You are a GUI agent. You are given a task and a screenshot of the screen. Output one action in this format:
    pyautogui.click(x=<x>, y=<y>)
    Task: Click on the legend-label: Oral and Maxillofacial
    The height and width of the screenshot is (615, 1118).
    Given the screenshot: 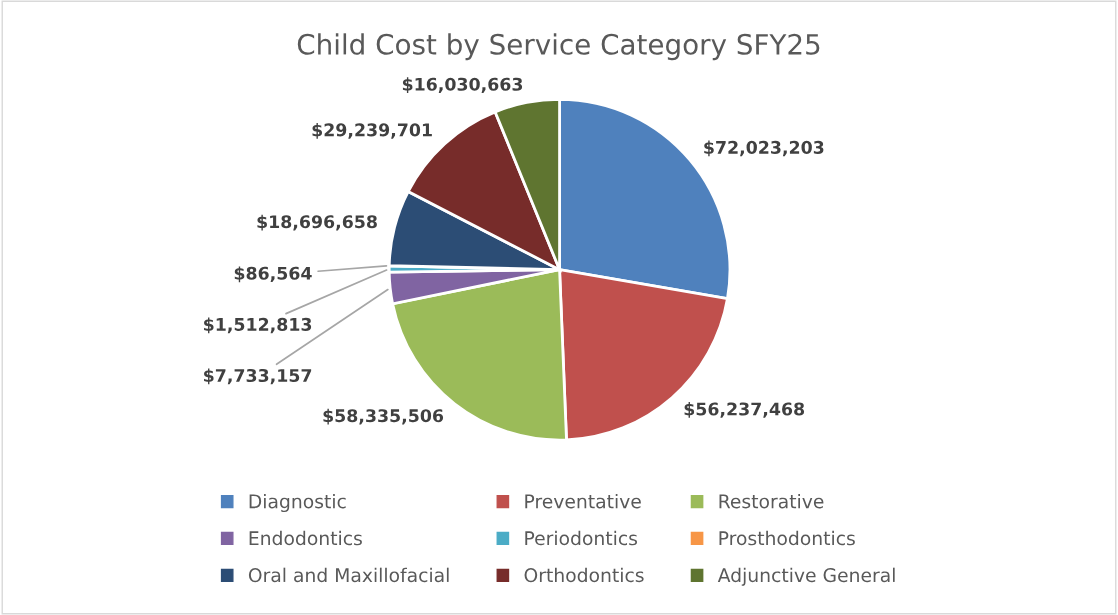 What is the action you would take?
    pyautogui.click(x=348, y=575)
    